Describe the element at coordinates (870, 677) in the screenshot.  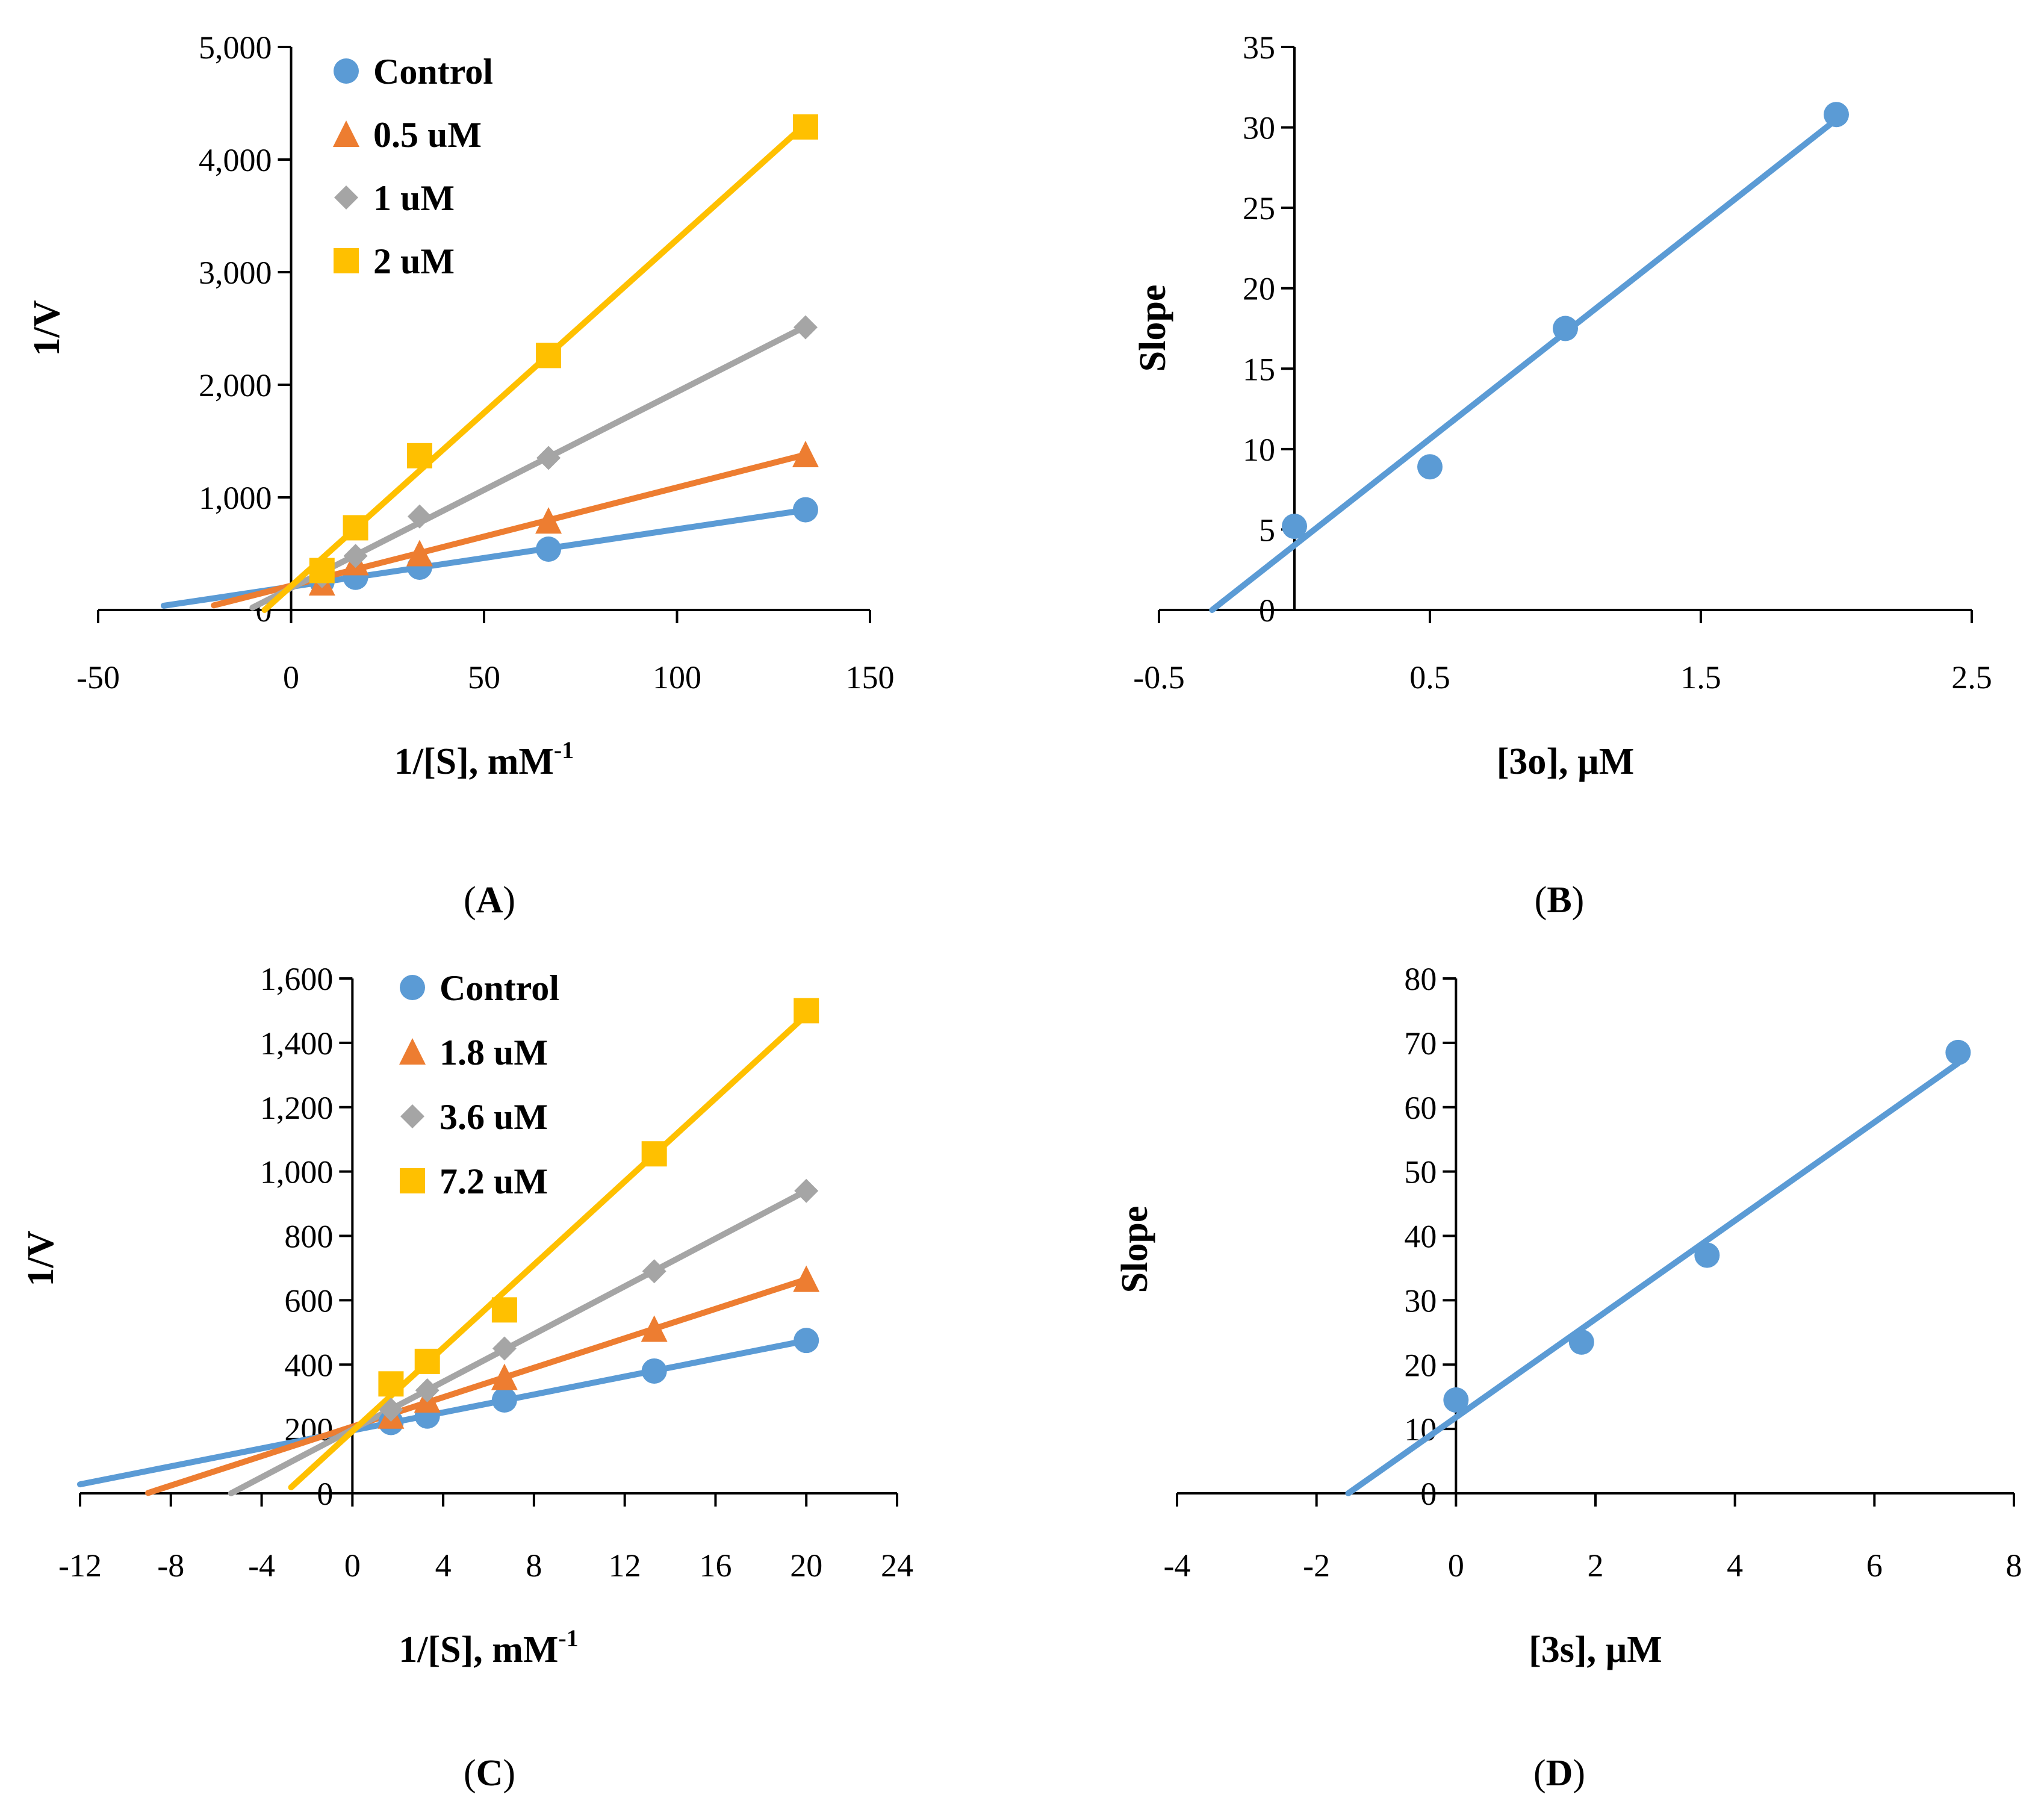
I see `x-tick-label: 150` at that location.